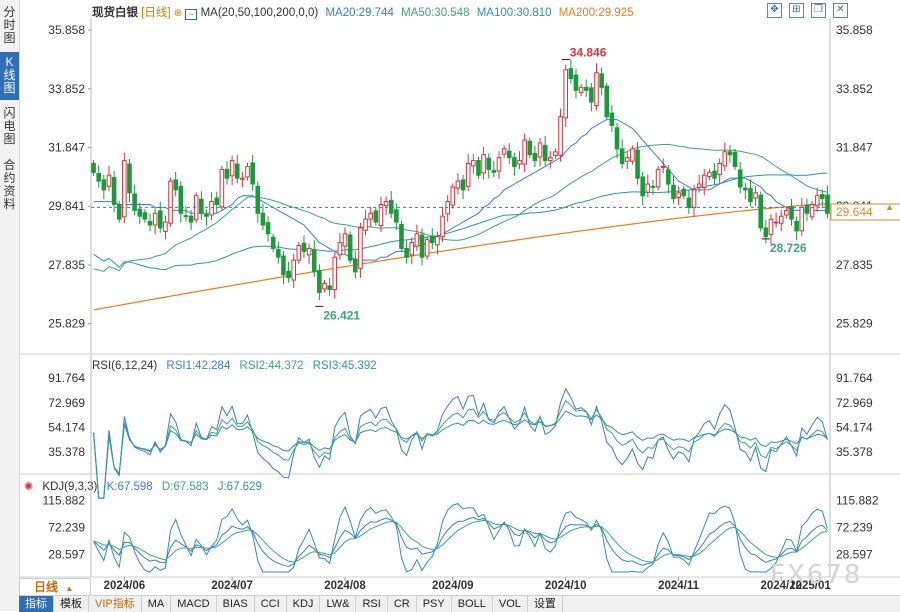 The height and width of the screenshot is (612, 900). Describe the element at coordinates (29, 487) in the screenshot. I see `kdj-settings-icon: ✺` at that location.